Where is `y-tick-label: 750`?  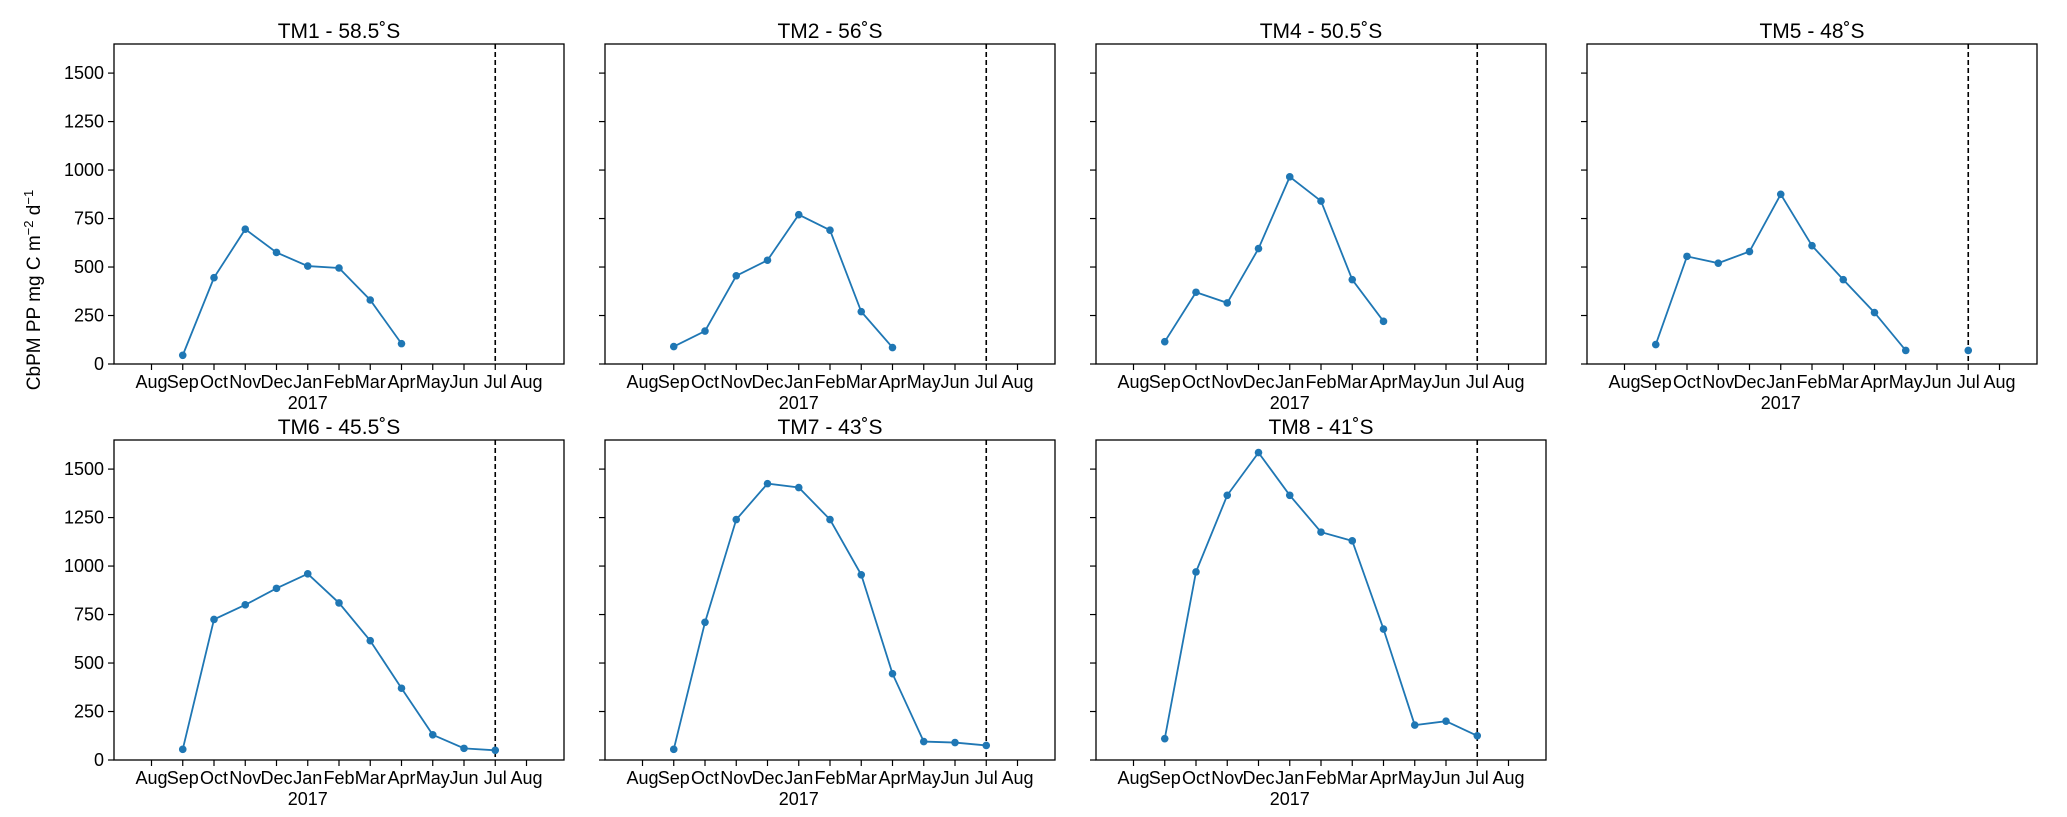 y-tick-label: 750 is located at coordinates (89, 219).